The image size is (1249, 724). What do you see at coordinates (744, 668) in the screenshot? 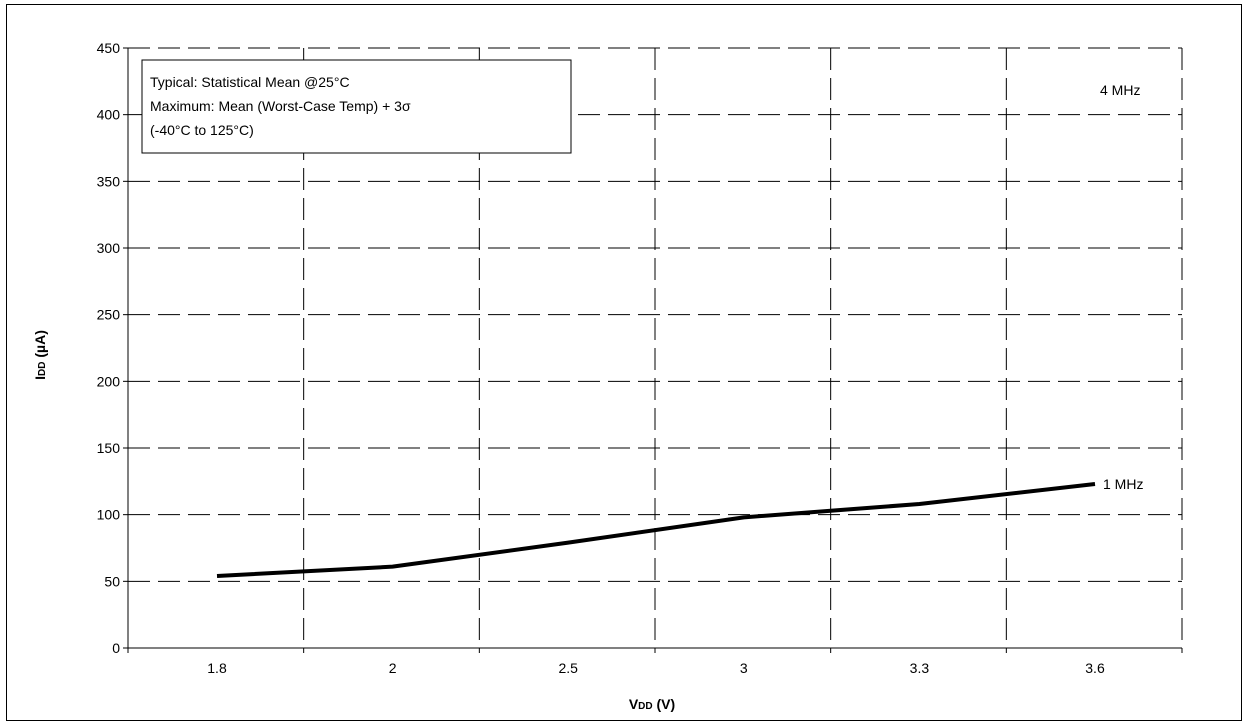
I see `x-tick-label: 3` at bounding box center [744, 668].